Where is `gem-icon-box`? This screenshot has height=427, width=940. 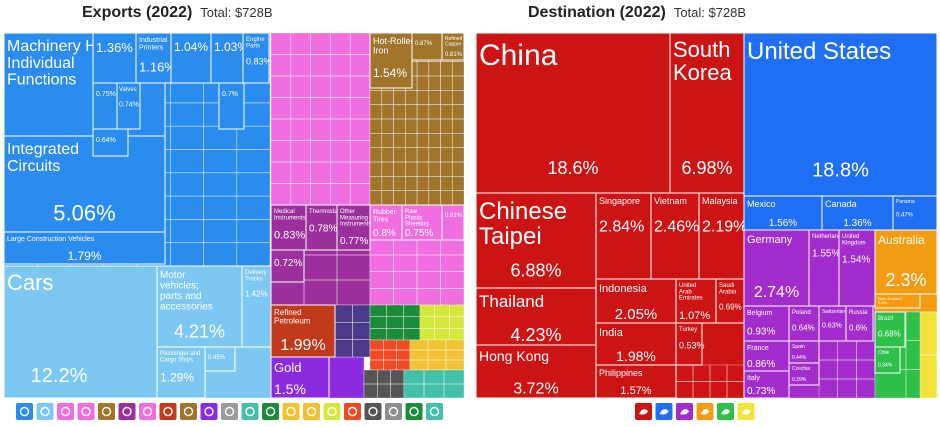
gem-icon-box is located at coordinates (209, 411).